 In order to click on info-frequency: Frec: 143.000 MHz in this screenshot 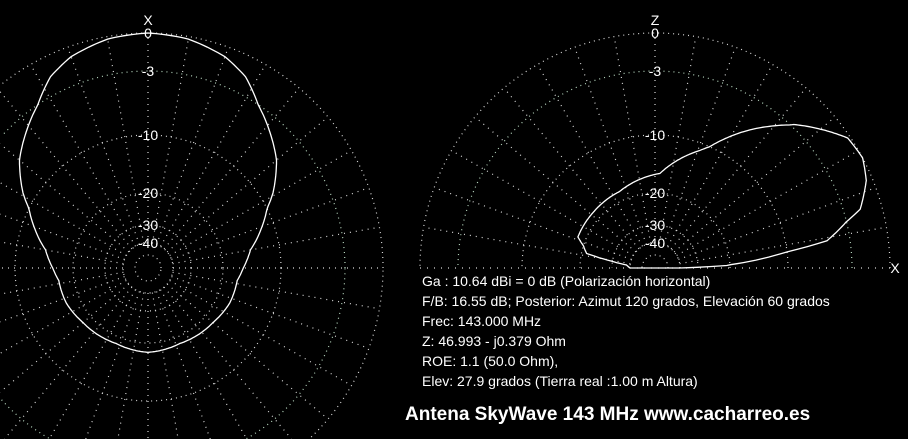, I will do `click(481, 321)`.